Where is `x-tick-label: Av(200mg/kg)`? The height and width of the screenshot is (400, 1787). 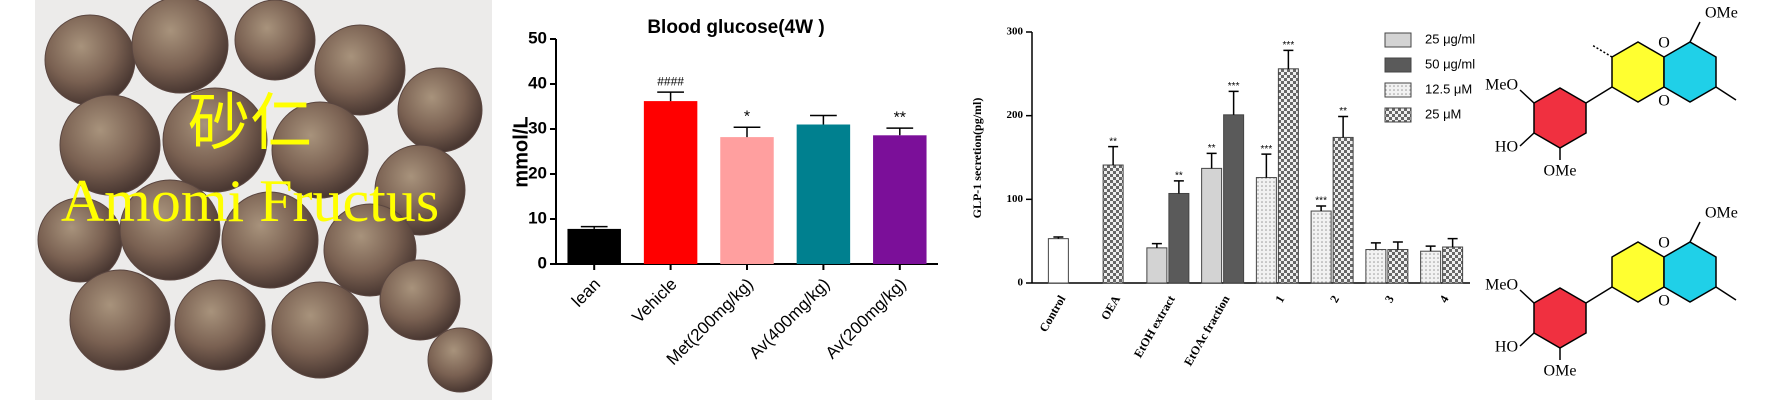 x-tick-label: Av(200mg/kg) is located at coordinates (866, 319).